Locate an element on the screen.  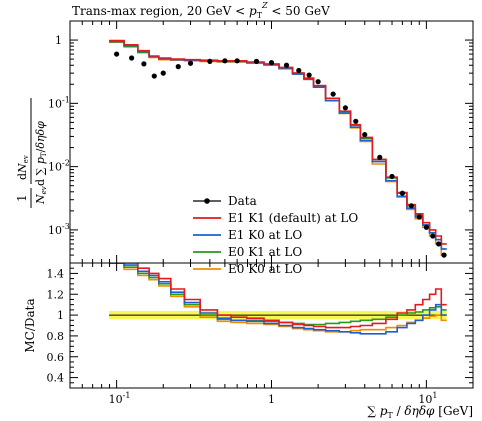
svg-text: Nev is located at coordinates (41, 195).